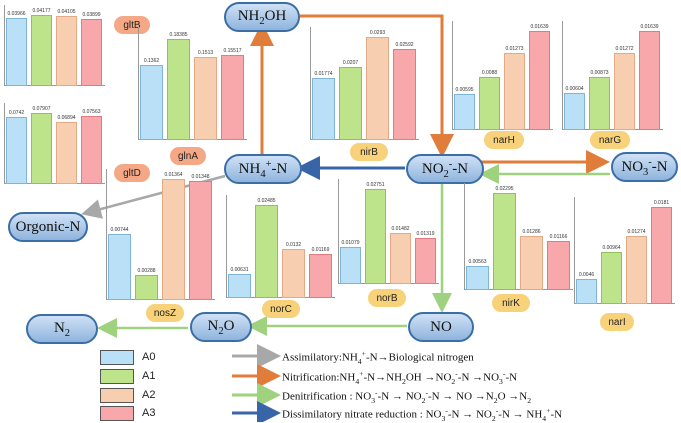  Describe the element at coordinates (132, 173) in the screenshot. I see `gene-label-gltD: gltD` at that location.